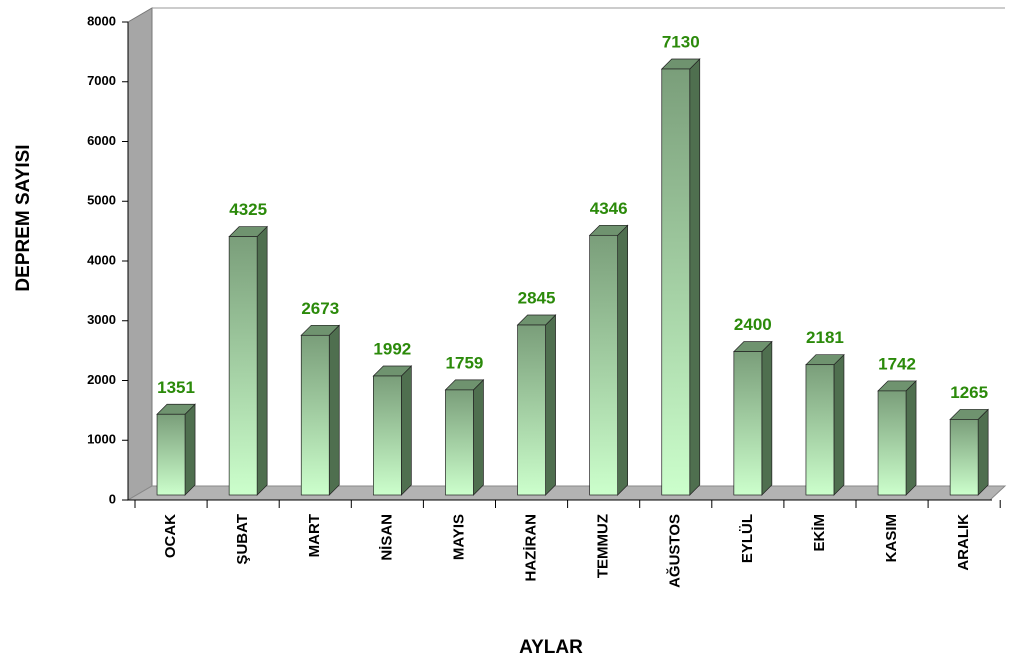  Describe the element at coordinates (465, 362) in the screenshot. I see `value-label: 1759` at that location.